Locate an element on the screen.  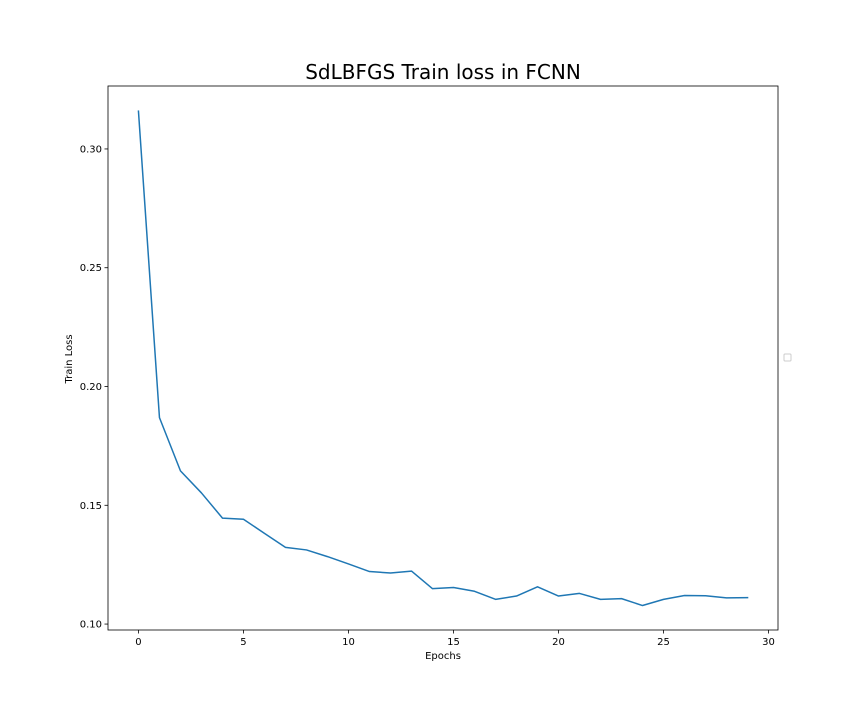
x-axis: 0 5 10 15 20 25 30 is located at coordinates (455, 639).